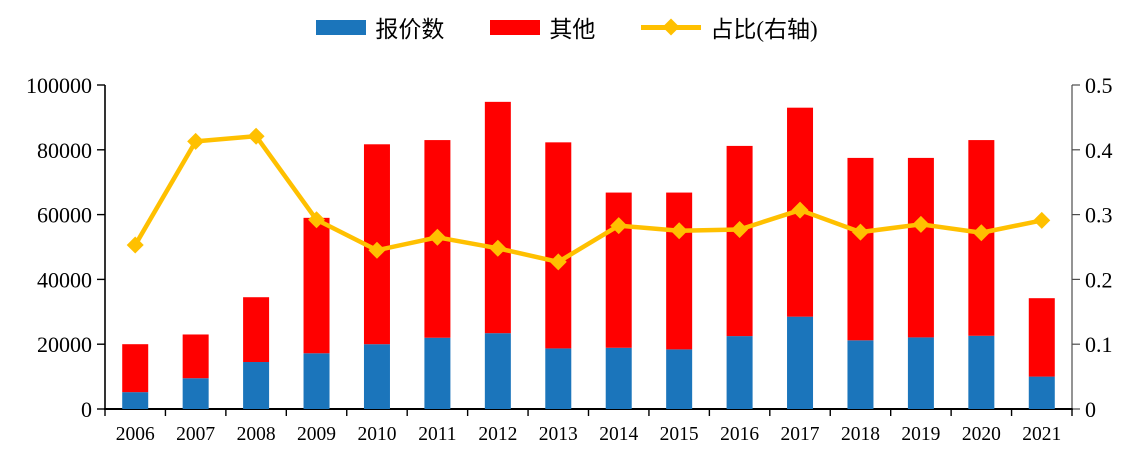 This screenshot has width=1134, height=456. What do you see at coordinates (1099, 85) in the screenshot?
I see `right-axis-tick-label-0.5: 0.5` at bounding box center [1099, 85].